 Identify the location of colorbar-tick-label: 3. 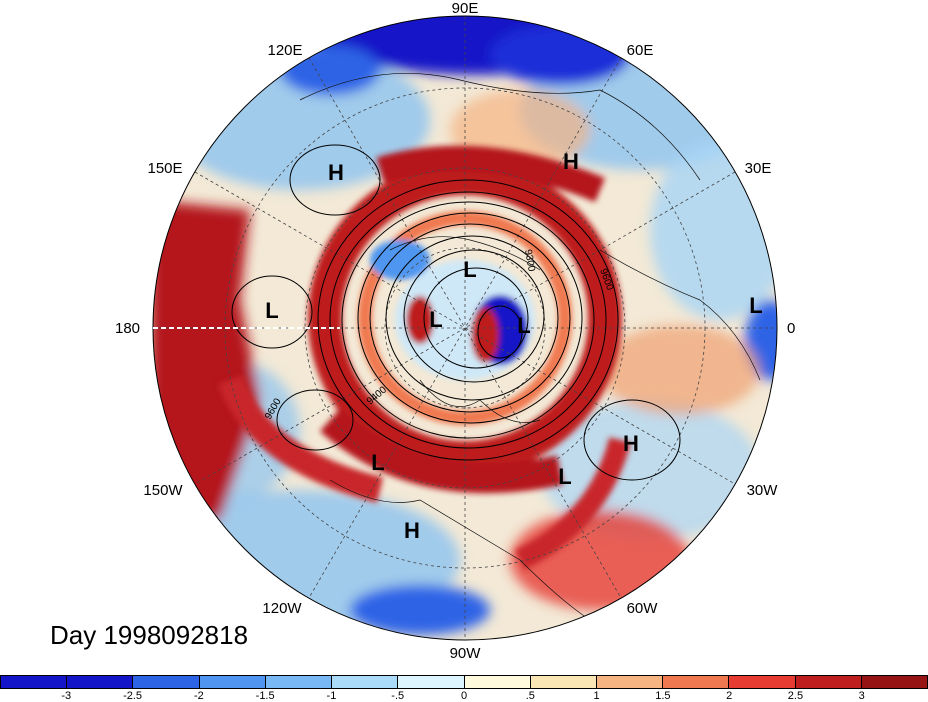
(861, 696).